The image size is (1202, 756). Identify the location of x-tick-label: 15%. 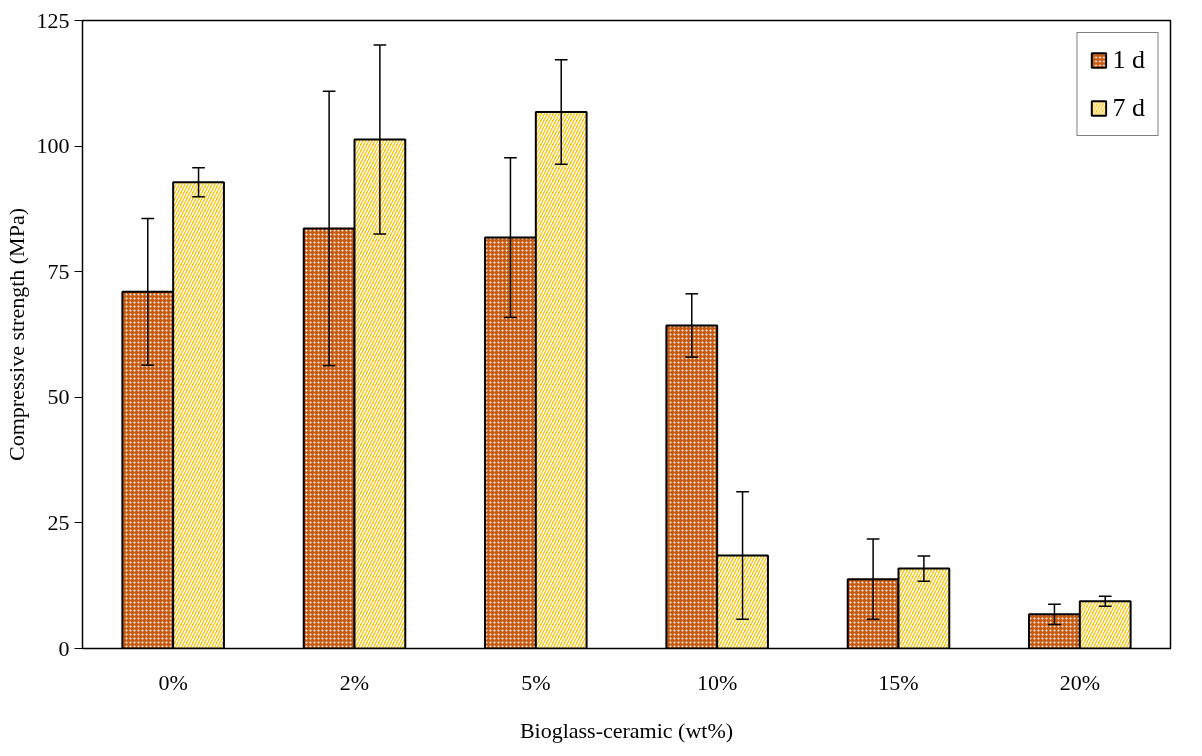
(898, 682).